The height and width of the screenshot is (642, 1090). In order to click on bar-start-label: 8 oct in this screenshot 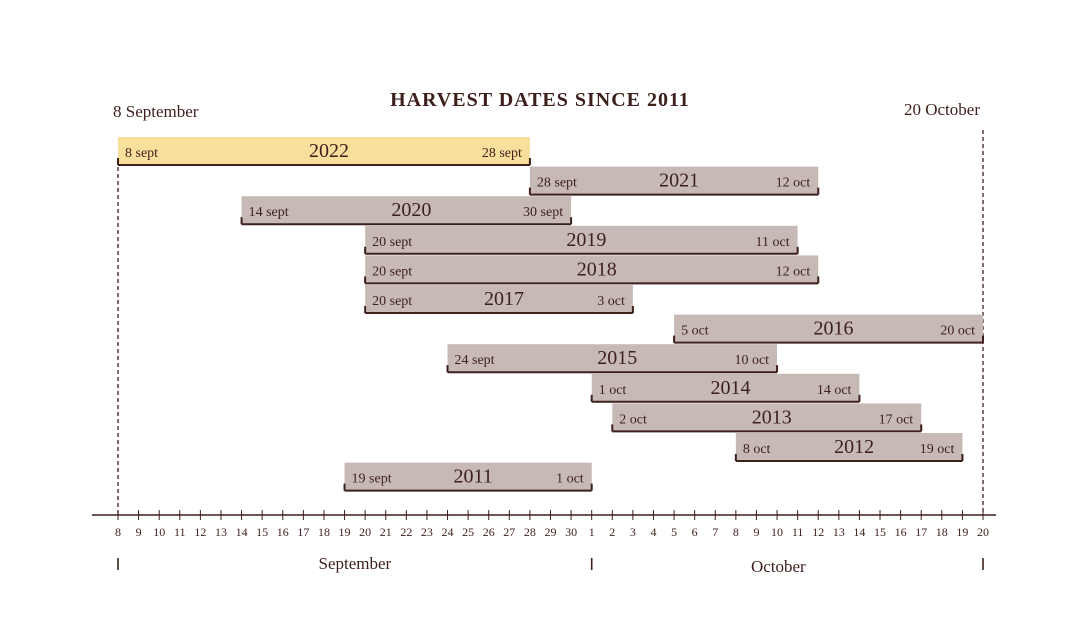, I will do `click(757, 449)`.